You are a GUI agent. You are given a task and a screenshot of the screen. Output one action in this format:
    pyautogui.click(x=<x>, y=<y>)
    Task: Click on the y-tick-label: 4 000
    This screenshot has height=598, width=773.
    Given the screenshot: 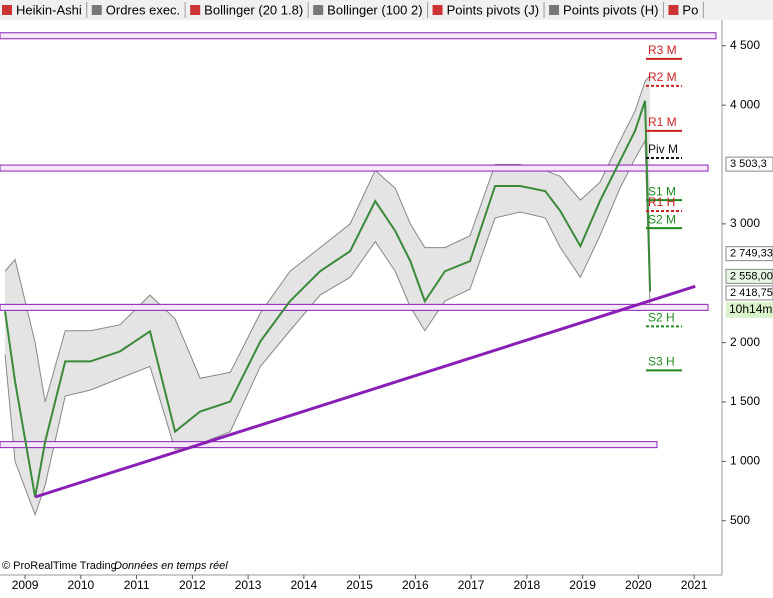 What is the action you would take?
    pyautogui.click(x=745, y=104)
    